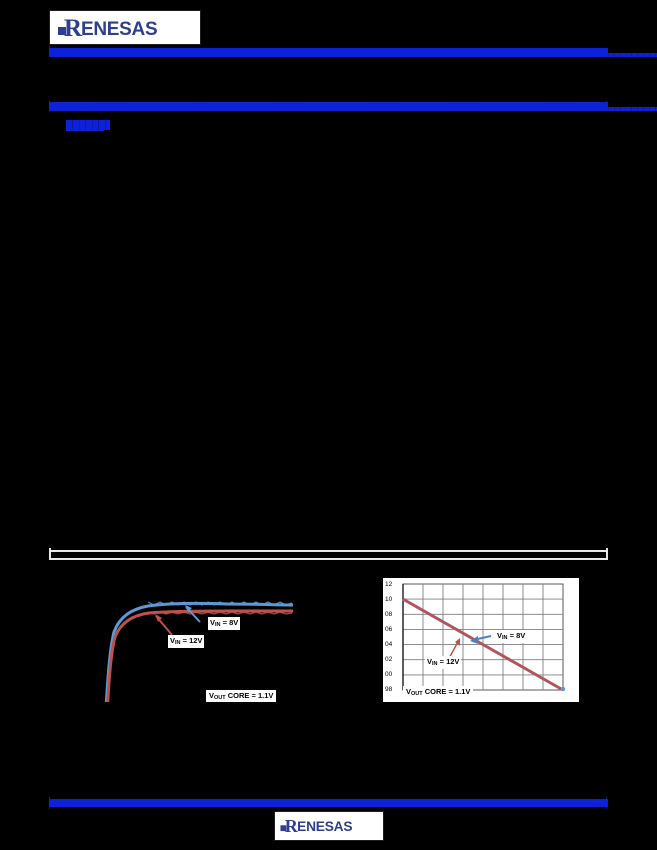  Describe the element at coordinates (389, 674) in the screenshot. I see `ytick-label-6: 00` at that location.